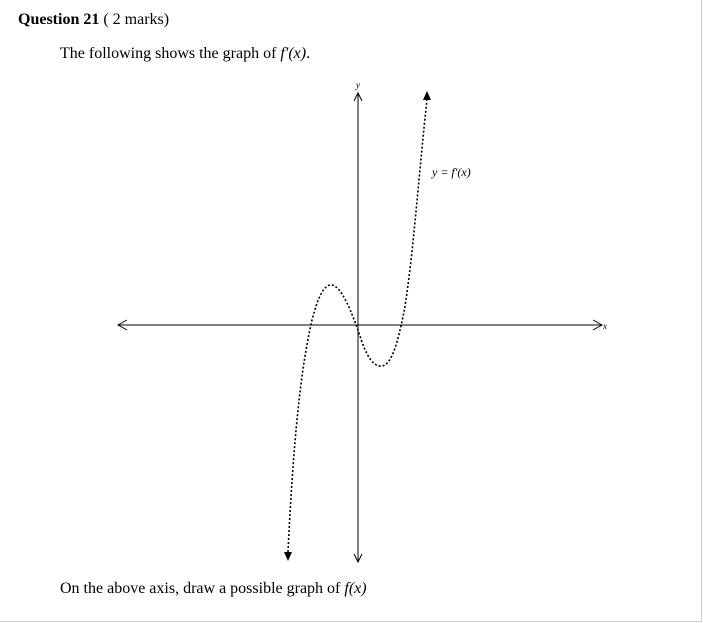 The width and height of the screenshot is (703, 623). I want to click on question-heading: Question 21 ( 2 marks), so click(93, 20).